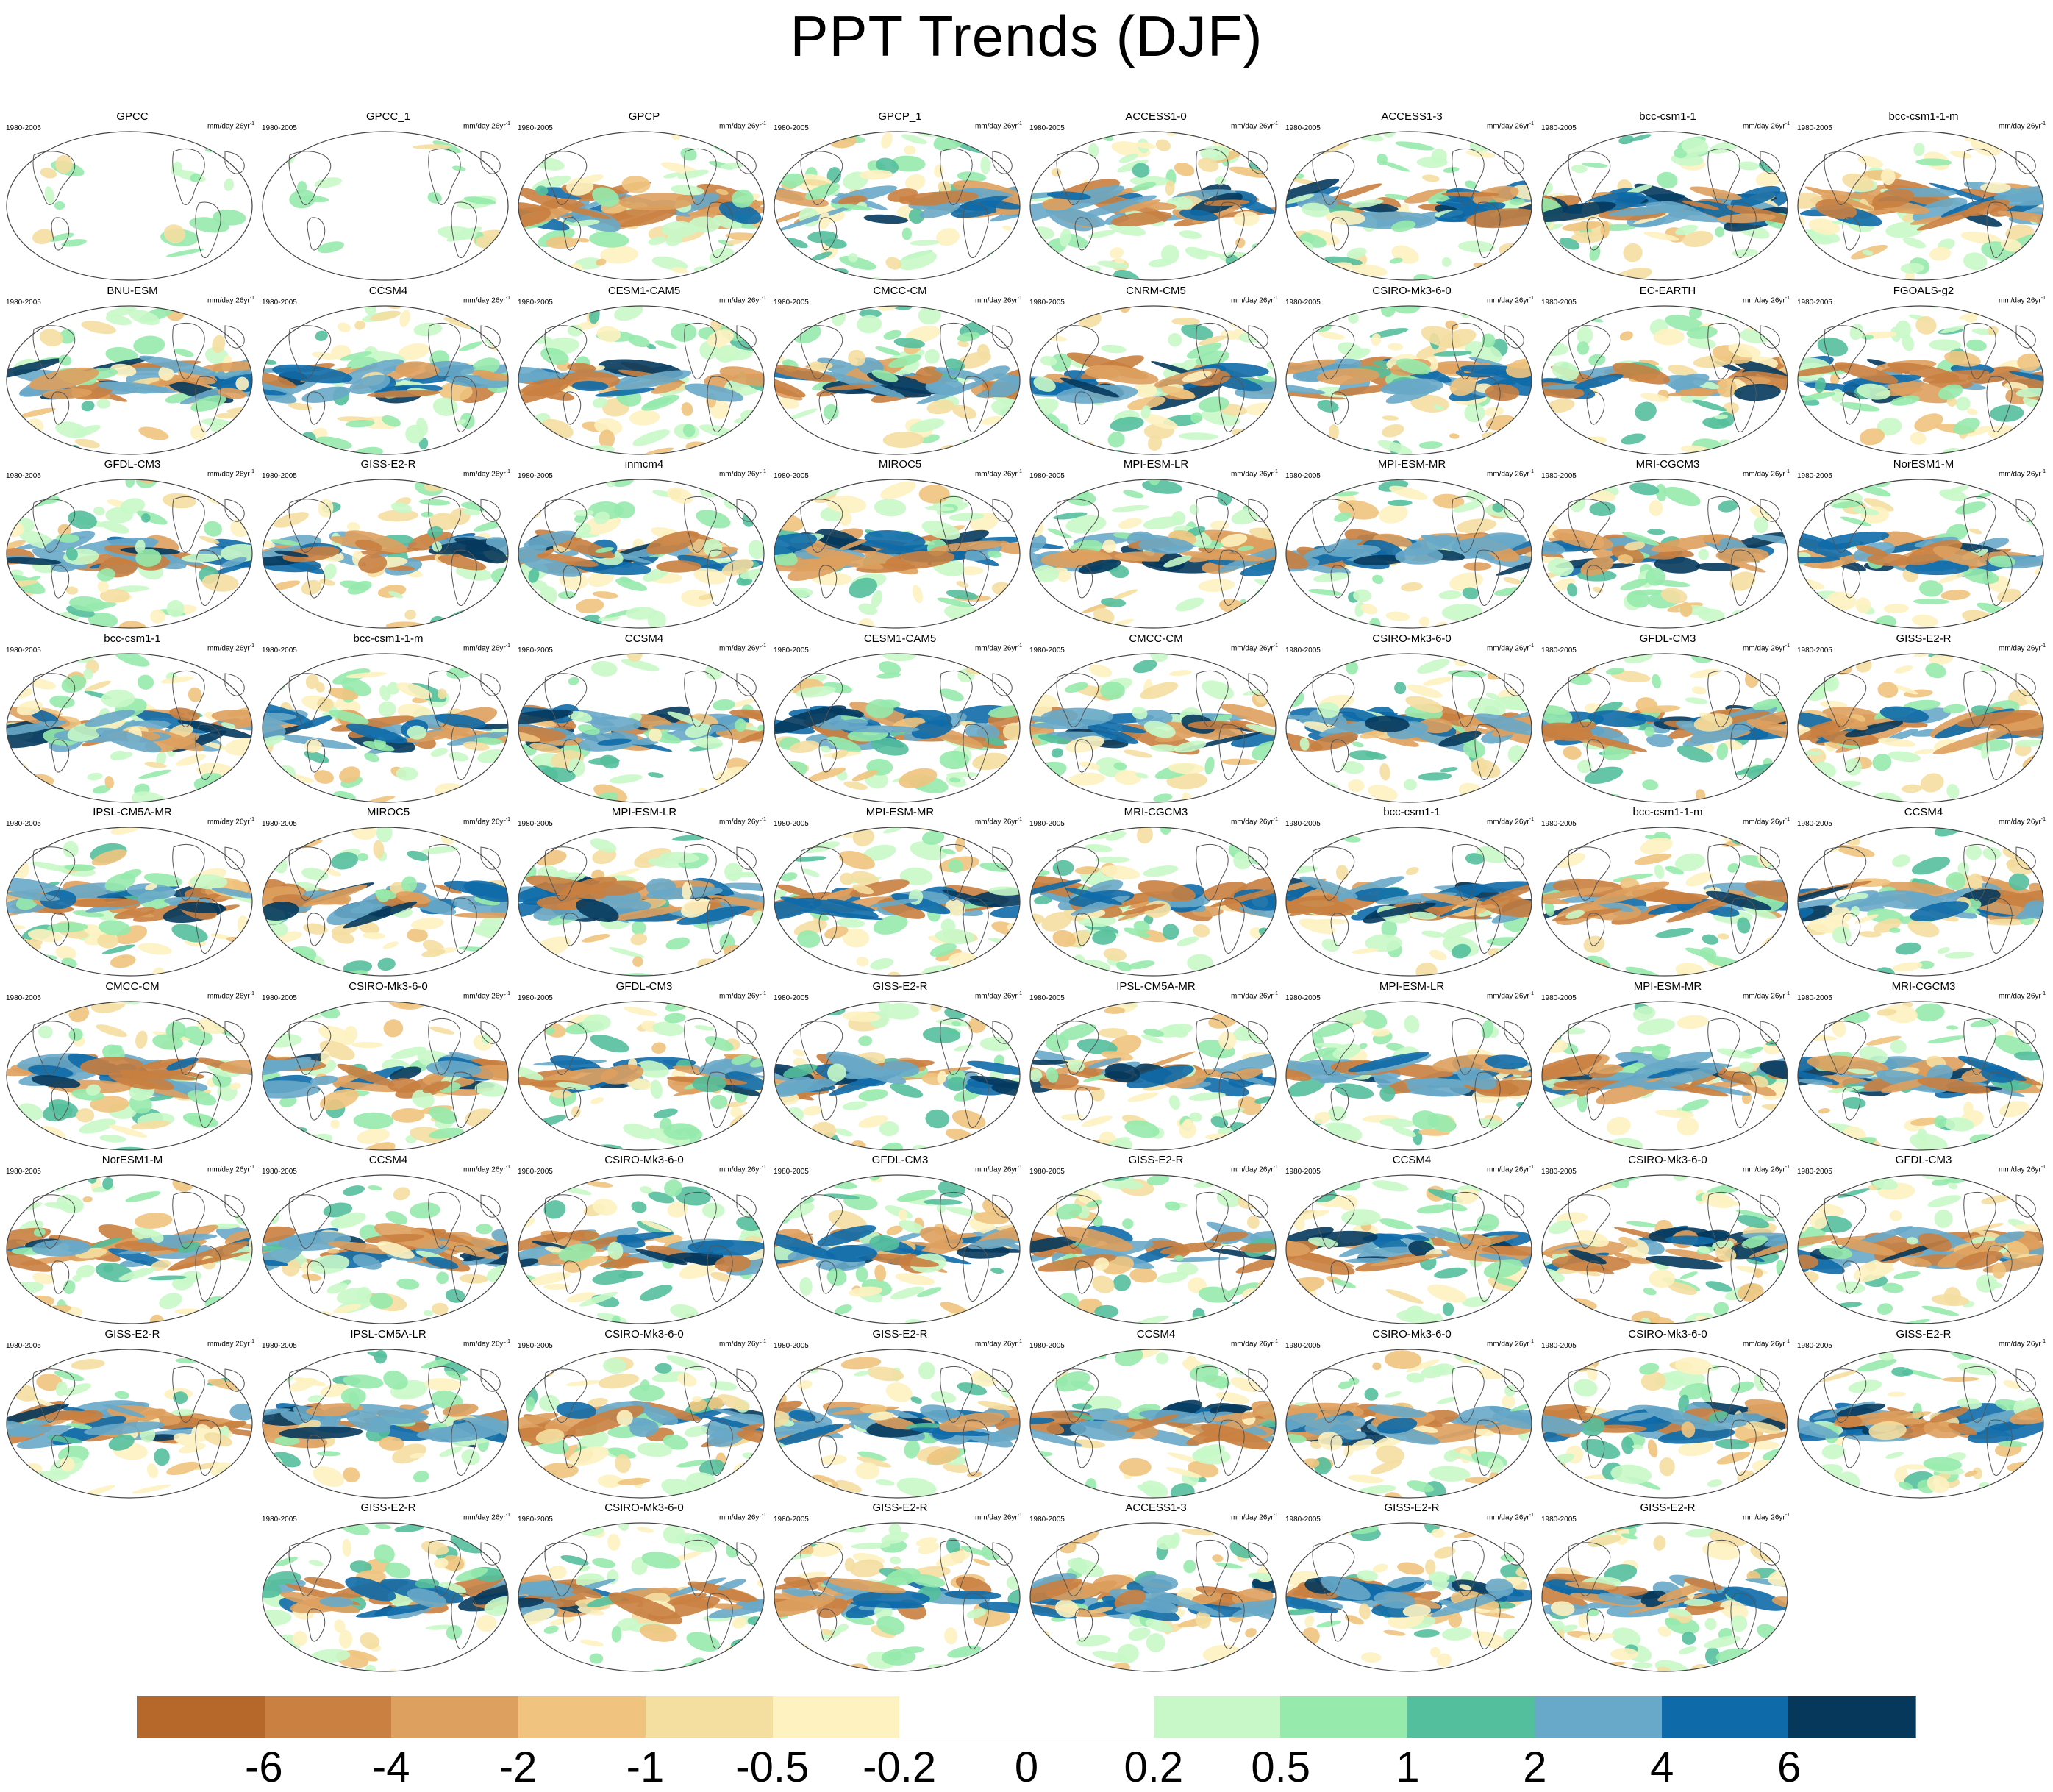 This screenshot has width=2053, height=1792. What do you see at coordinates (645, 1767) in the screenshot?
I see `colorbar-tick-label: -1` at bounding box center [645, 1767].